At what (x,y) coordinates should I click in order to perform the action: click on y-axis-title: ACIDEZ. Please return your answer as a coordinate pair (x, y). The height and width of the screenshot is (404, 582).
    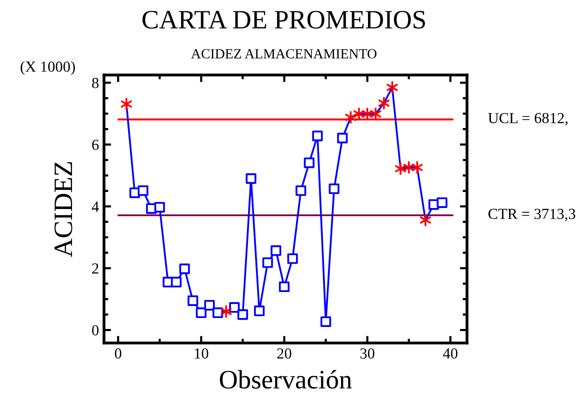
    Looking at the image, I should click on (63, 210).